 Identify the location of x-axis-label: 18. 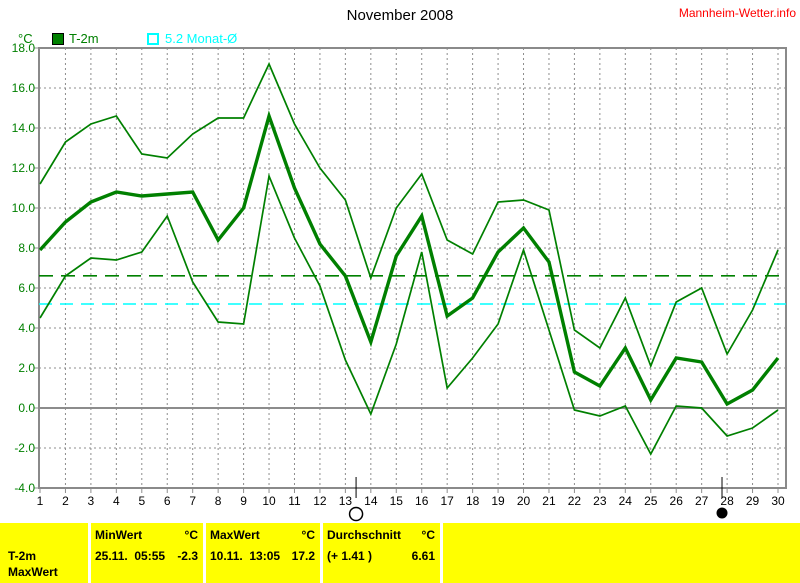
(473, 501).